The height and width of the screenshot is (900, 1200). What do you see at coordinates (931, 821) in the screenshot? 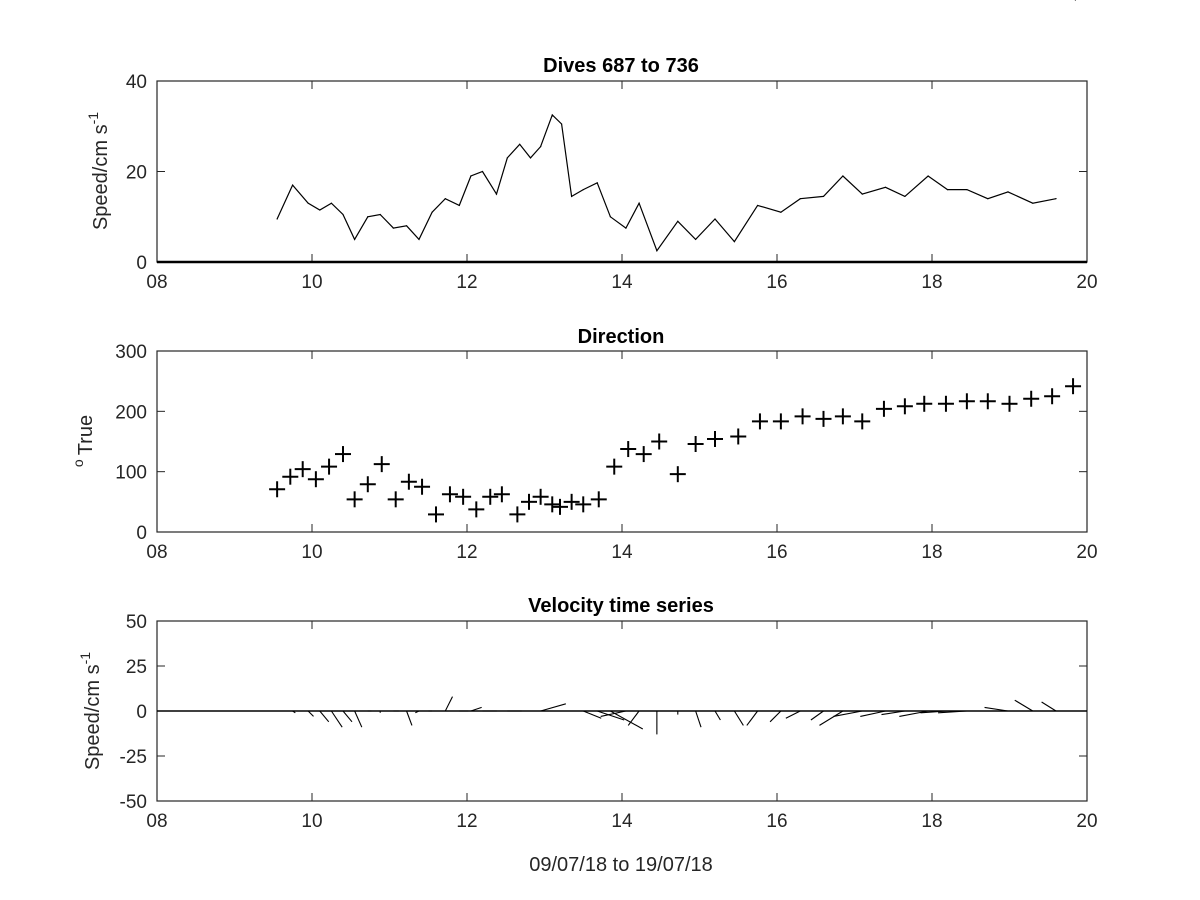
I see `velocity-xtick-label: 18` at bounding box center [931, 821].